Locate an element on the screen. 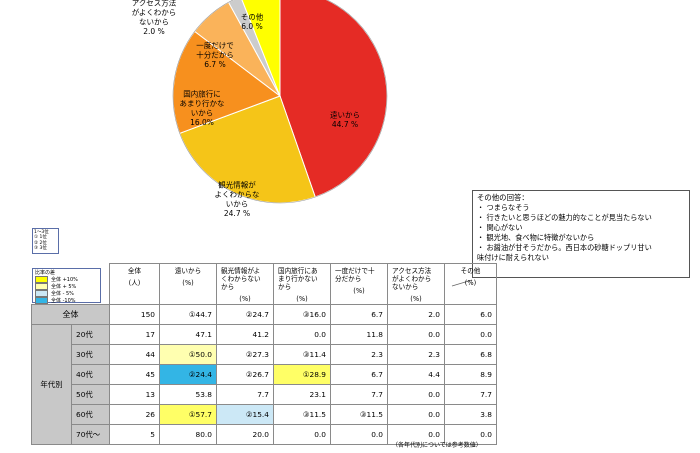  rank-legend: 1～3位 ① 1位 ② 2位 ③ 3位 is located at coordinates (45, 241).